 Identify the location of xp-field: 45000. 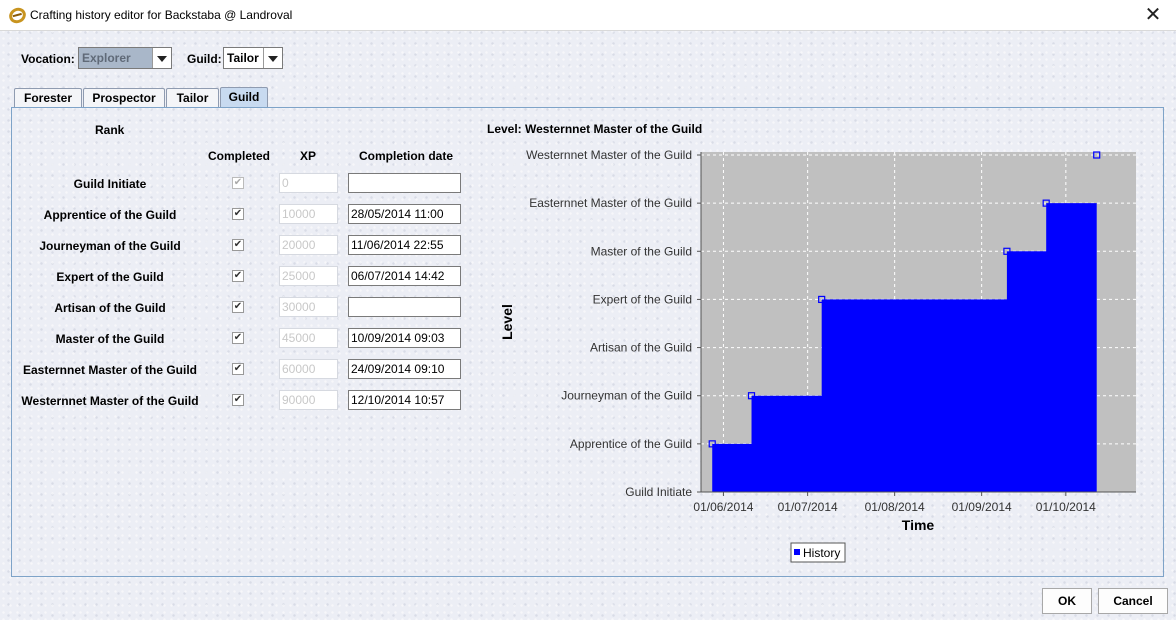
(308, 338).